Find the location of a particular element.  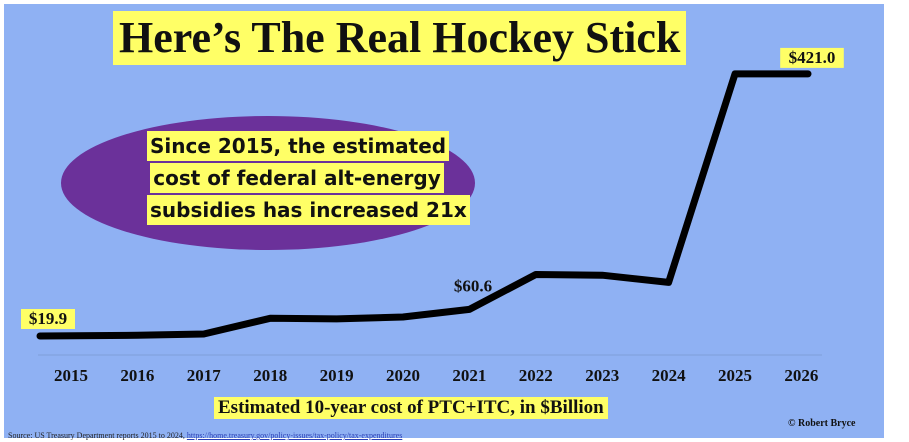

x-tick-label: 2021 is located at coordinates (469, 375).